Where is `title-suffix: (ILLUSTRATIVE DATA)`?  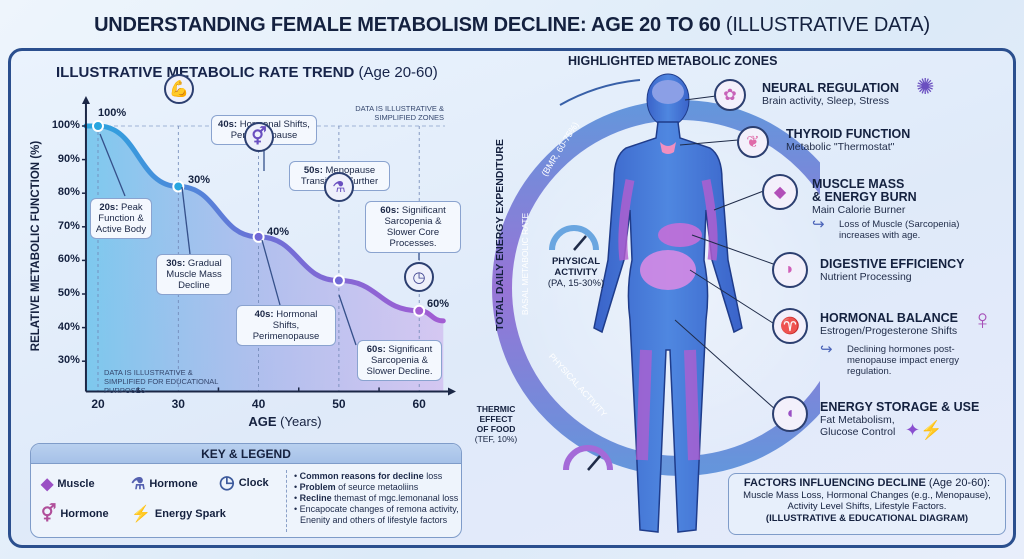
title-suffix: (ILLUSTRATIVE DATA) is located at coordinates (827, 25).